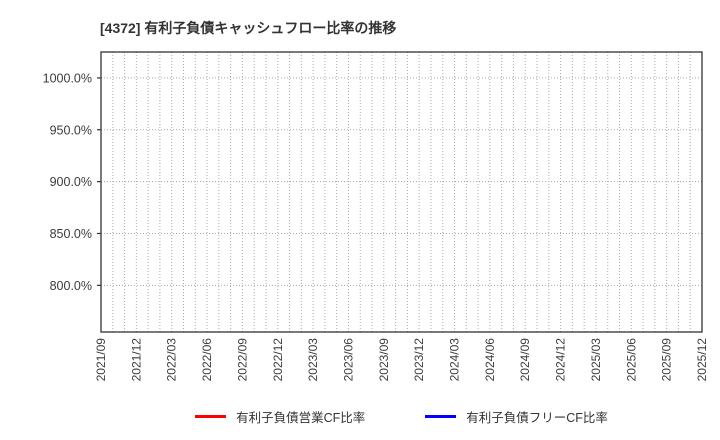  What do you see at coordinates (313, 360) in the screenshot?
I see `x-axis-tick-label: 2023/03` at bounding box center [313, 360].